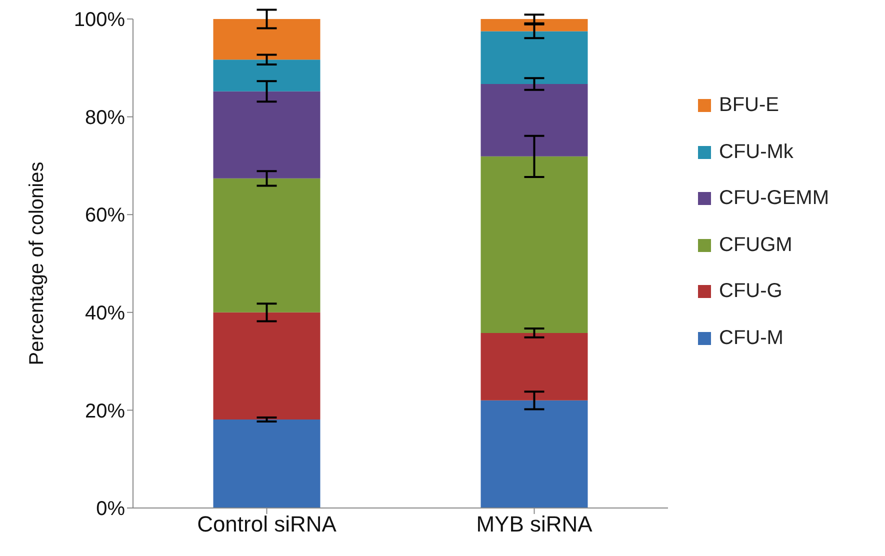 The height and width of the screenshot is (556, 885). I want to click on legend-label: CFUGM, so click(755, 245).